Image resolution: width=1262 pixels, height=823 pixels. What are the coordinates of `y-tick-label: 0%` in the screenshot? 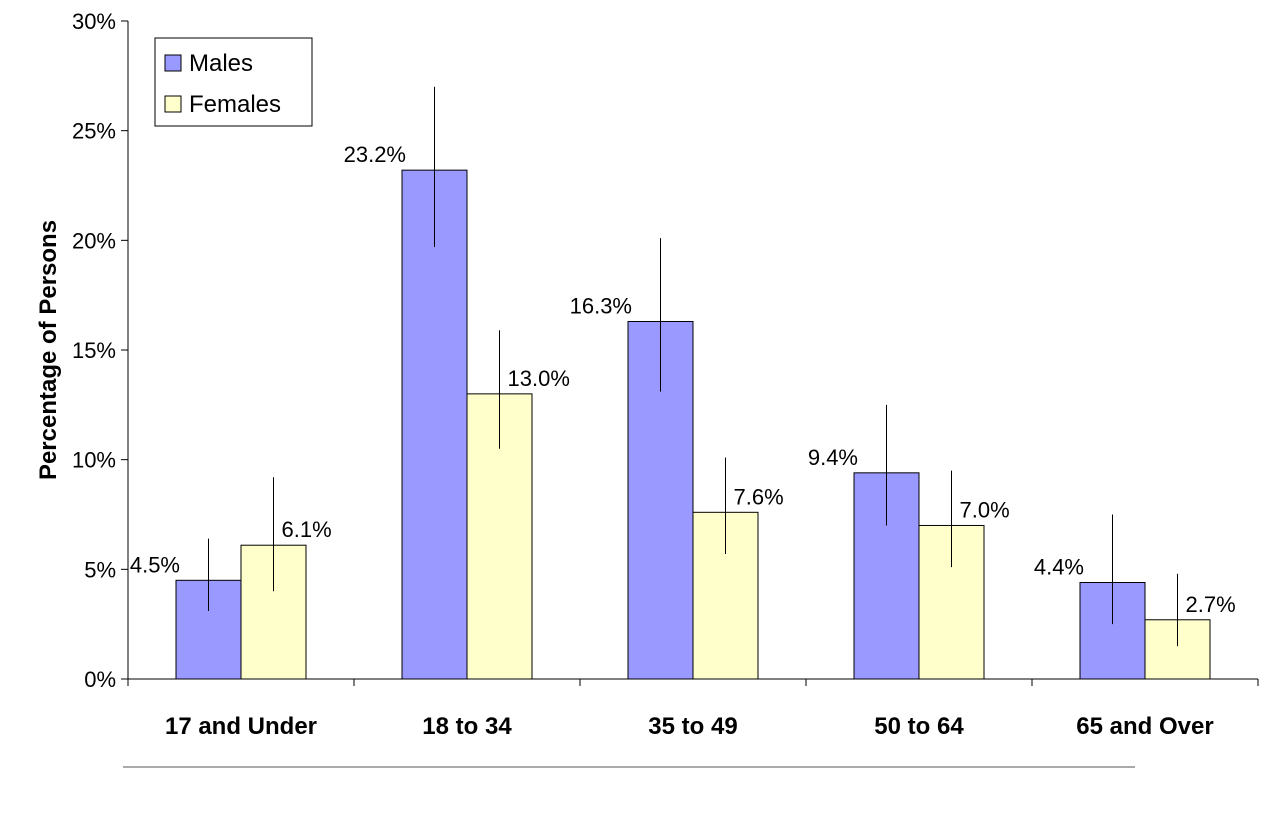 It's located at (100, 679).